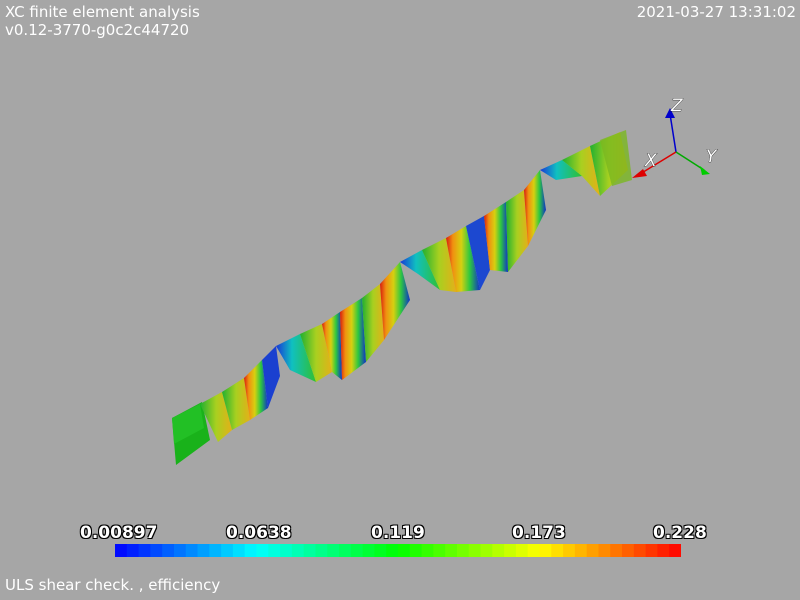 The width and height of the screenshot is (800, 600). Describe the element at coordinates (650, 161) in the screenshot. I see `x-axis-label: X` at that location.